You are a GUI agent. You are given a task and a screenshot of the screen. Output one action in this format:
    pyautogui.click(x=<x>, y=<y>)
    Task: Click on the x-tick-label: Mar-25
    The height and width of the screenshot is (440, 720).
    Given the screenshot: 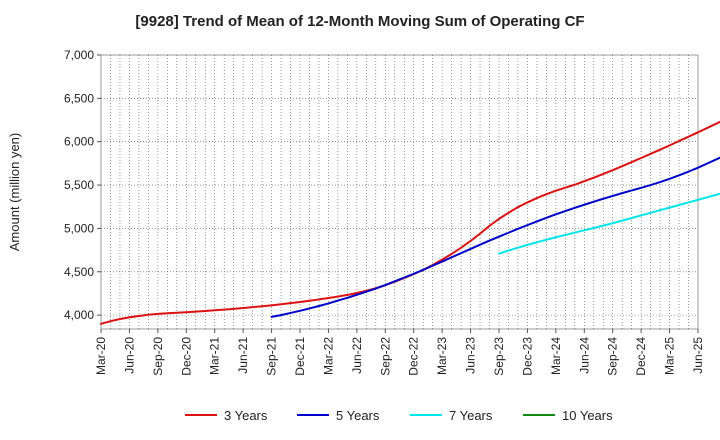 What is the action you would take?
    pyautogui.click(x=670, y=356)
    